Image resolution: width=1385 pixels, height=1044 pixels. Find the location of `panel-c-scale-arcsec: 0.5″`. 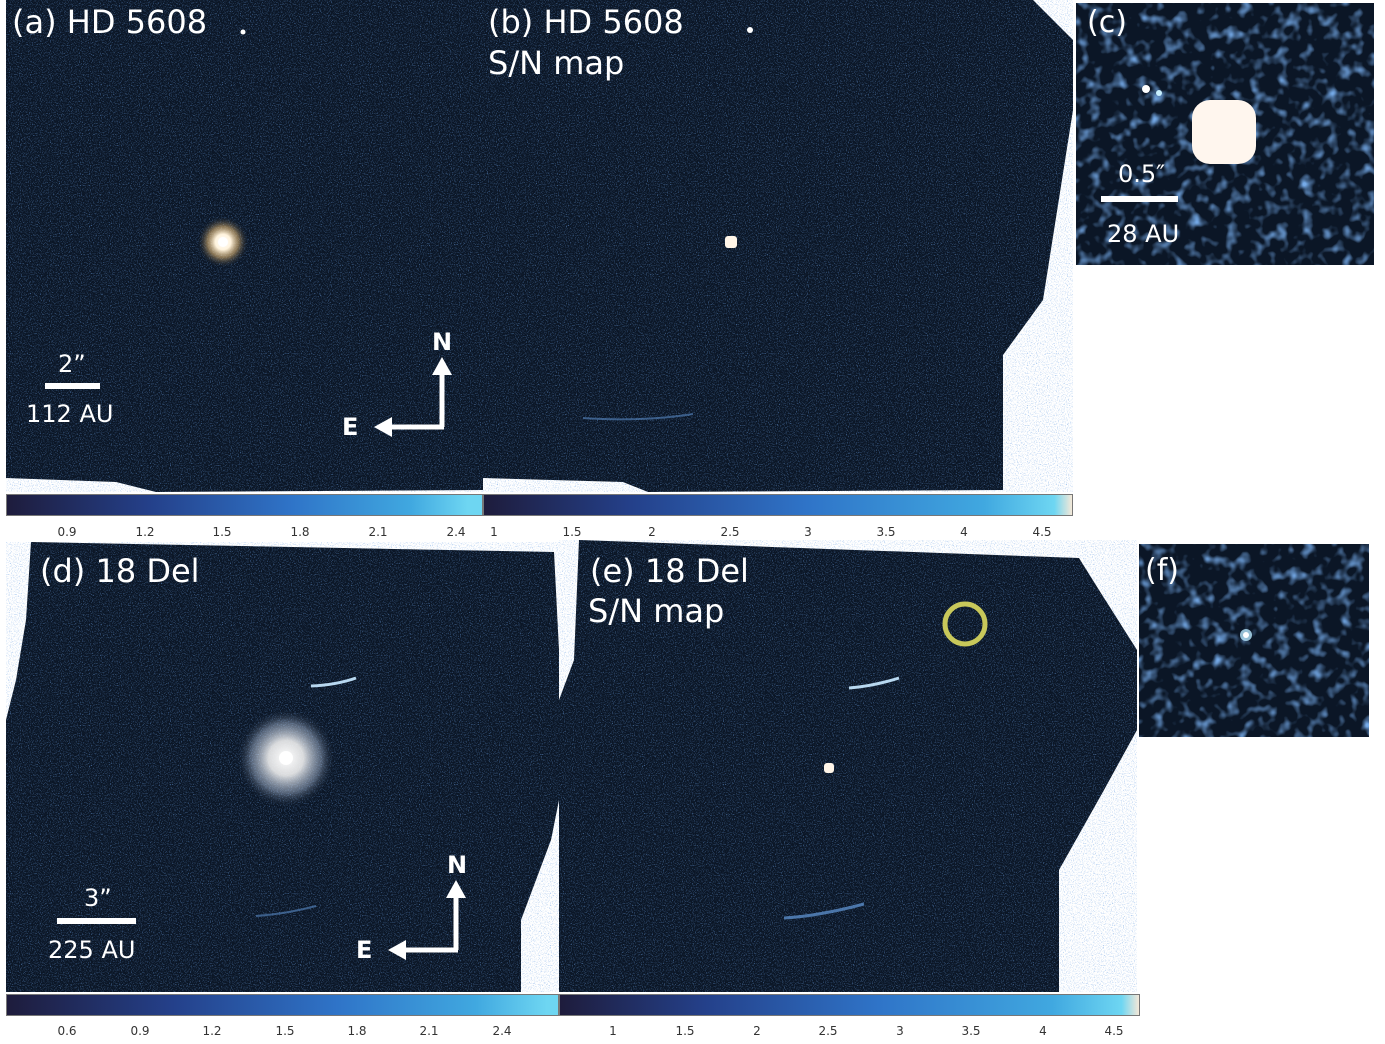

panel-c-scale-arcsec: 0.5″ is located at coordinates (1142, 174).